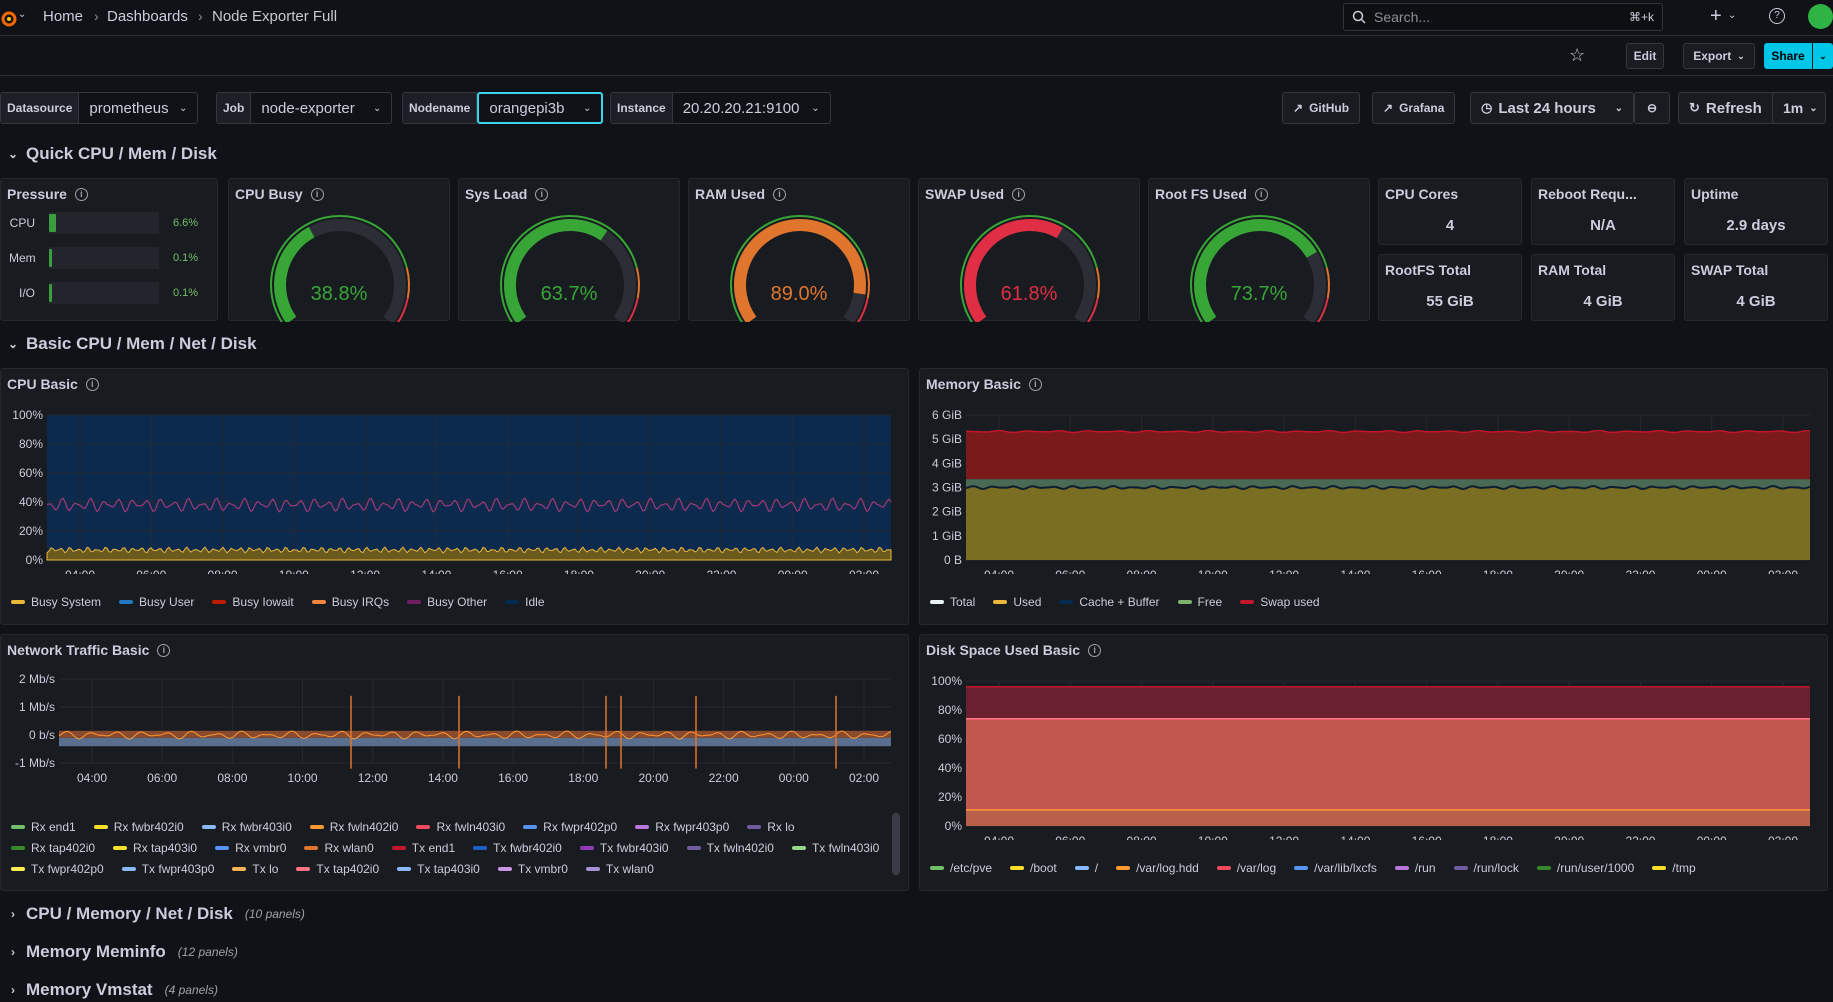  I want to click on legend-scrollbar, so click(896, 844).